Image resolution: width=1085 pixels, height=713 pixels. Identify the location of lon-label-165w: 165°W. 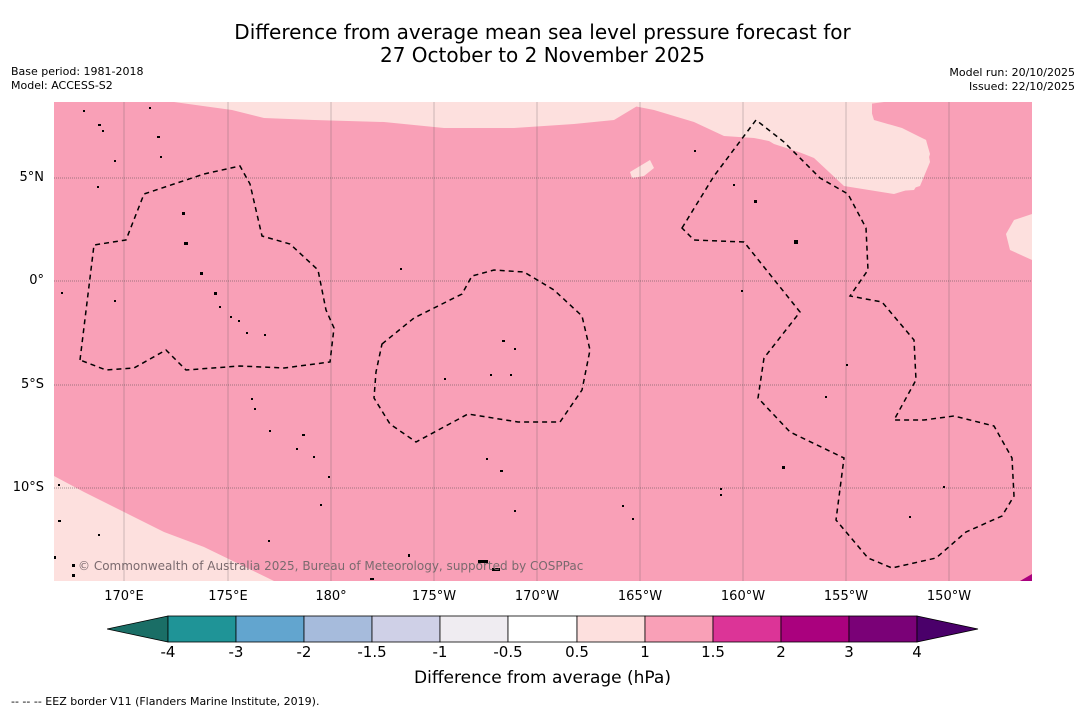
(640, 596).